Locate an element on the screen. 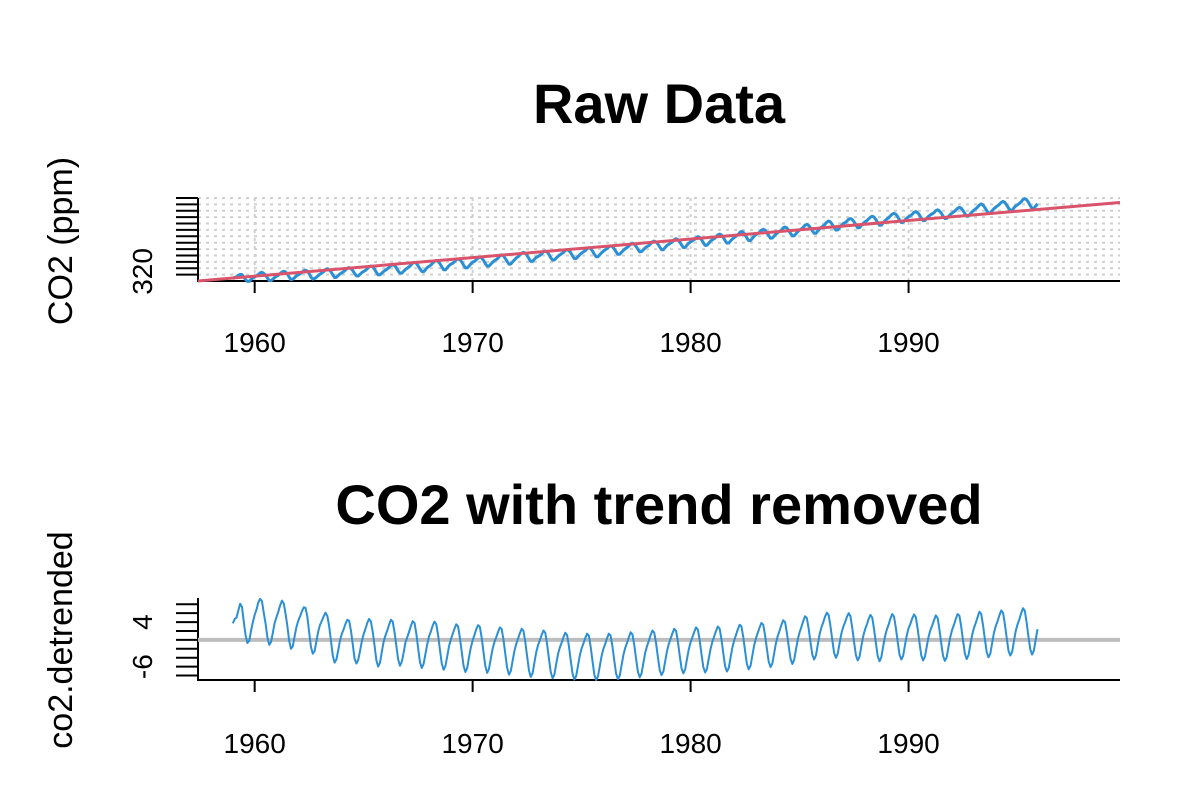 Image resolution: width=1200 pixels, height=800 pixels. raw-data-y-axis-label: CO2 (ppm) is located at coordinates (61, 241).